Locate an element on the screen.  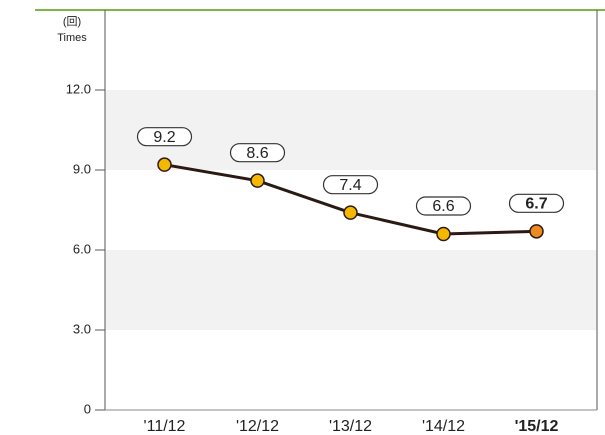
x-tick-label: '14/12 is located at coordinates (443, 426).